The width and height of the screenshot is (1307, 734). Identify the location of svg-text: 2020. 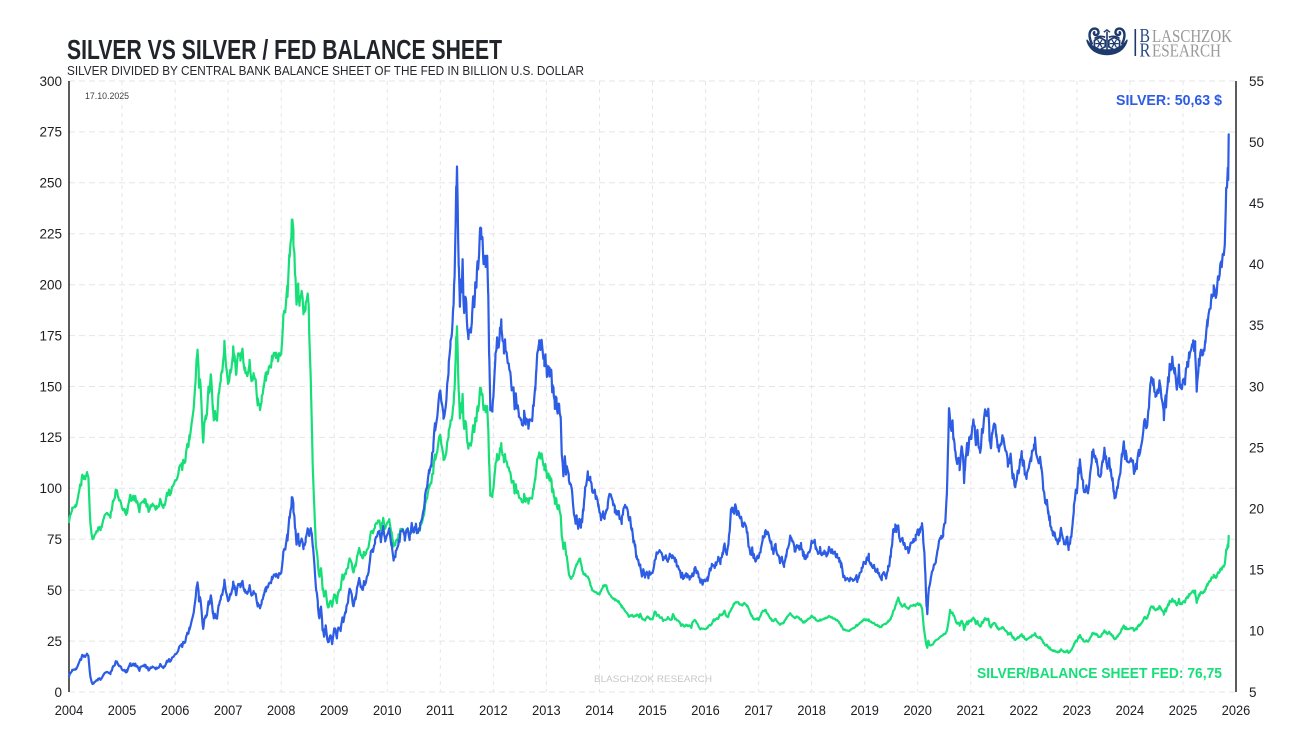
(917, 710).